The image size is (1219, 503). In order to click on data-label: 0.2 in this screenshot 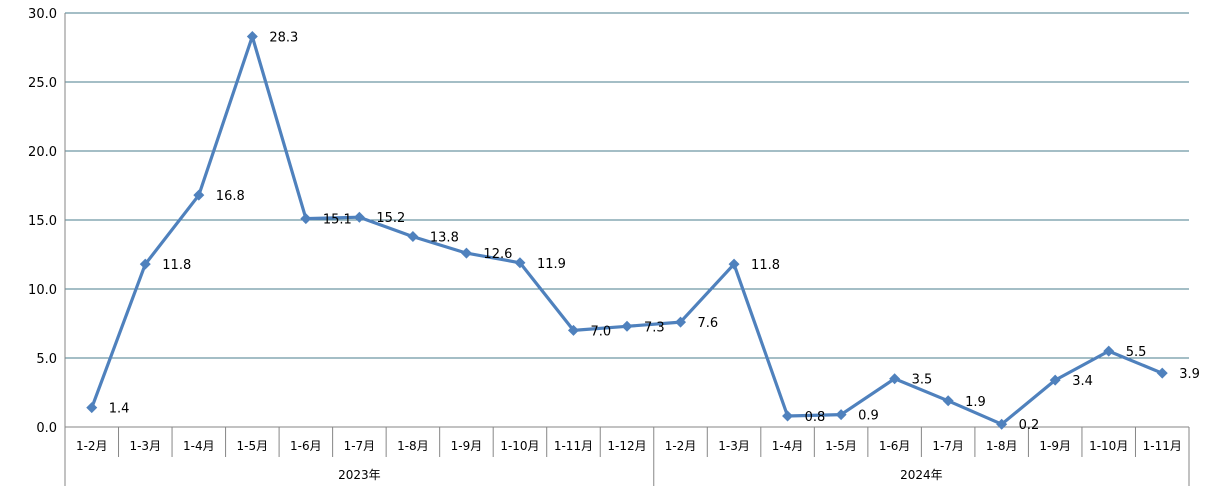, I will do `click(1029, 425)`.